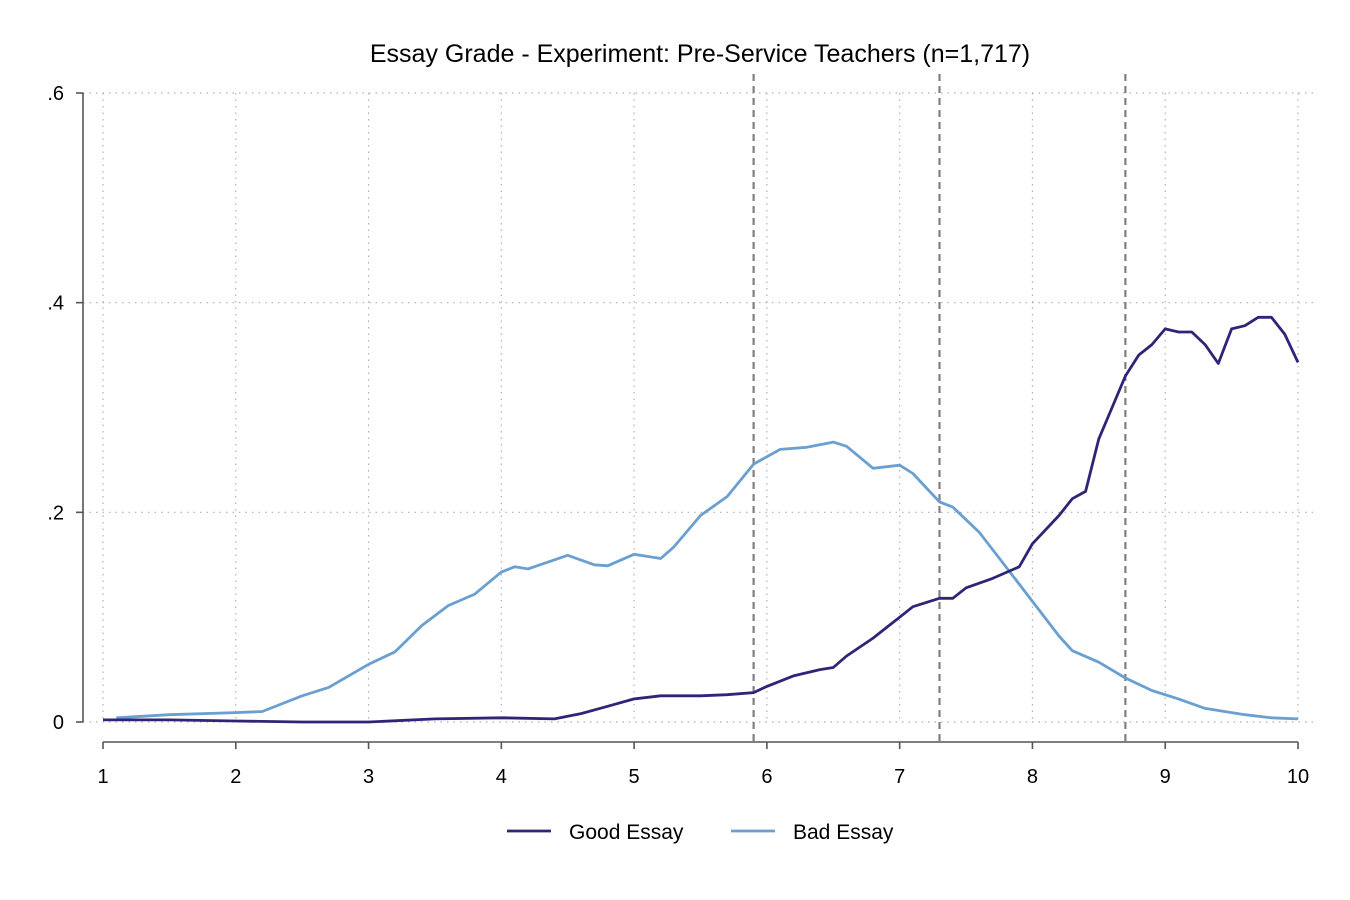 The image size is (1350, 900). I want to click on y-tick-label-1: .2, so click(55, 513).